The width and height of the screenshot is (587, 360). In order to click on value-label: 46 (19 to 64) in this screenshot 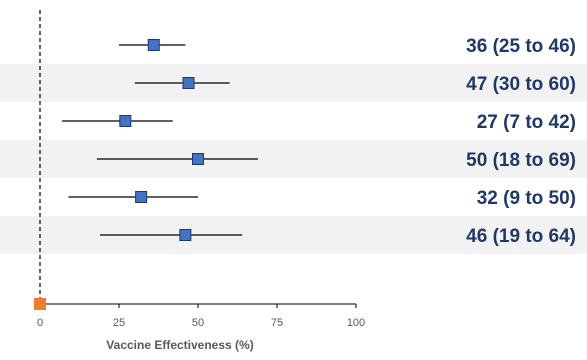, I will do `click(521, 236)`.